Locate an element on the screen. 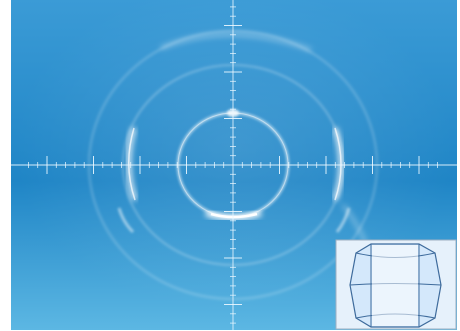 The width and height of the screenshot is (460, 331). crystal-inset is located at coordinates (396, 284).